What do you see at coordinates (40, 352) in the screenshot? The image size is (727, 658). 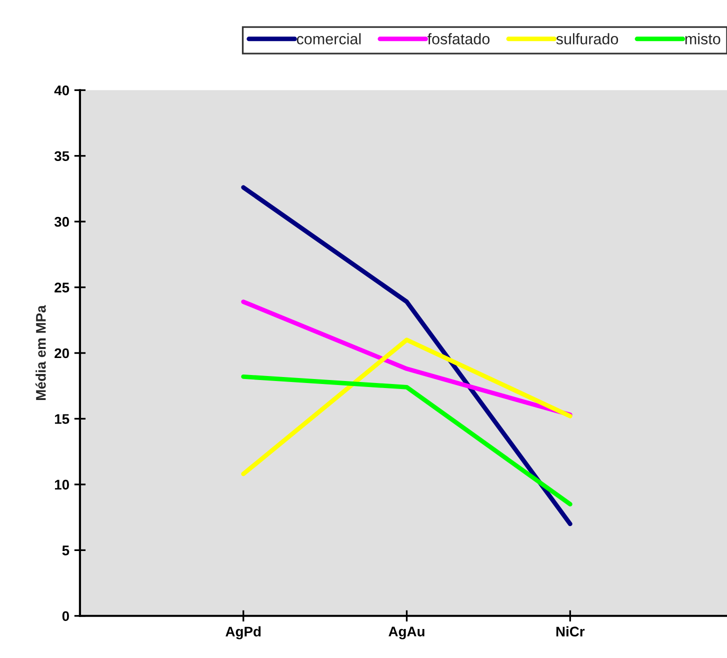 I see `y-axis-title: Média em MPa` at bounding box center [40, 352].